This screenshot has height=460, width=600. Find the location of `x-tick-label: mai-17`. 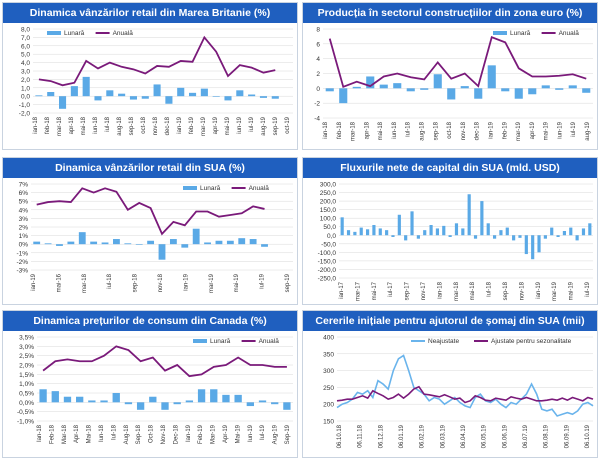

x-tick-label: mai-17 is located at coordinates (375, 290).